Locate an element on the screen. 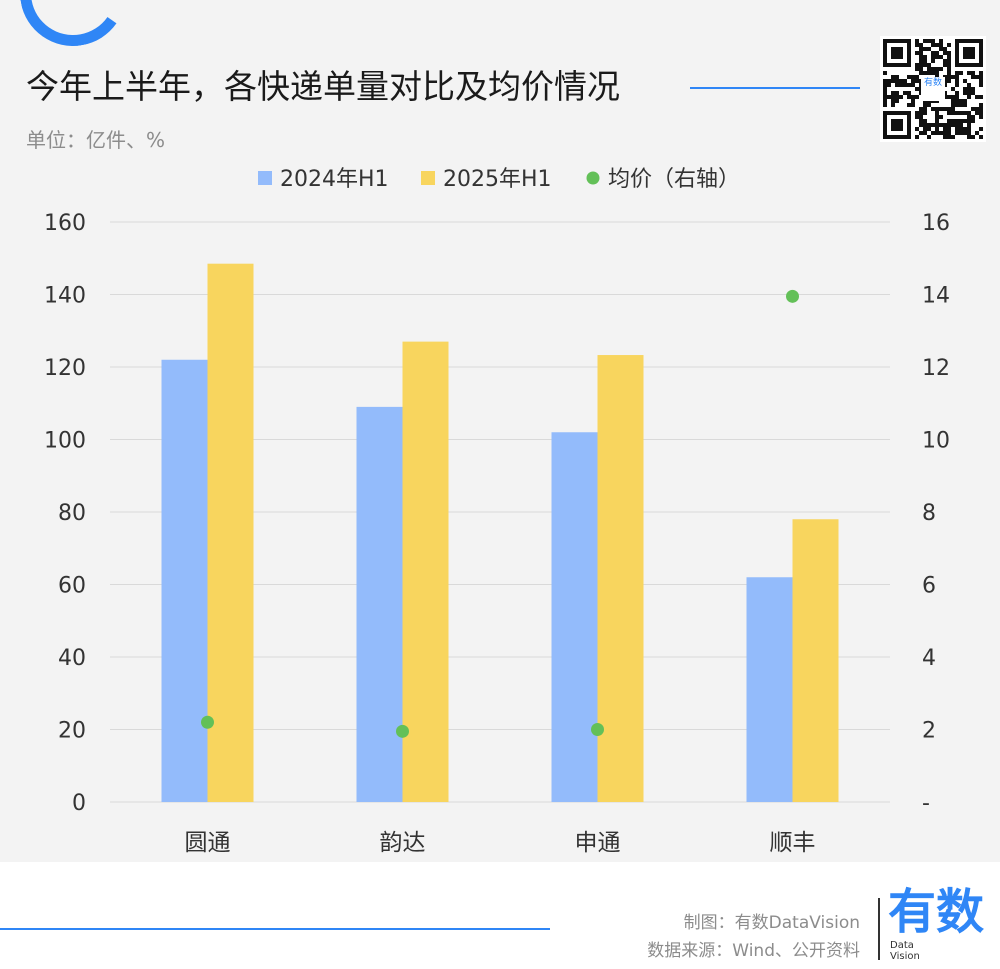 The image size is (1000, 969). legend-label: 2024年H1 is located at coordinates (334, 179).